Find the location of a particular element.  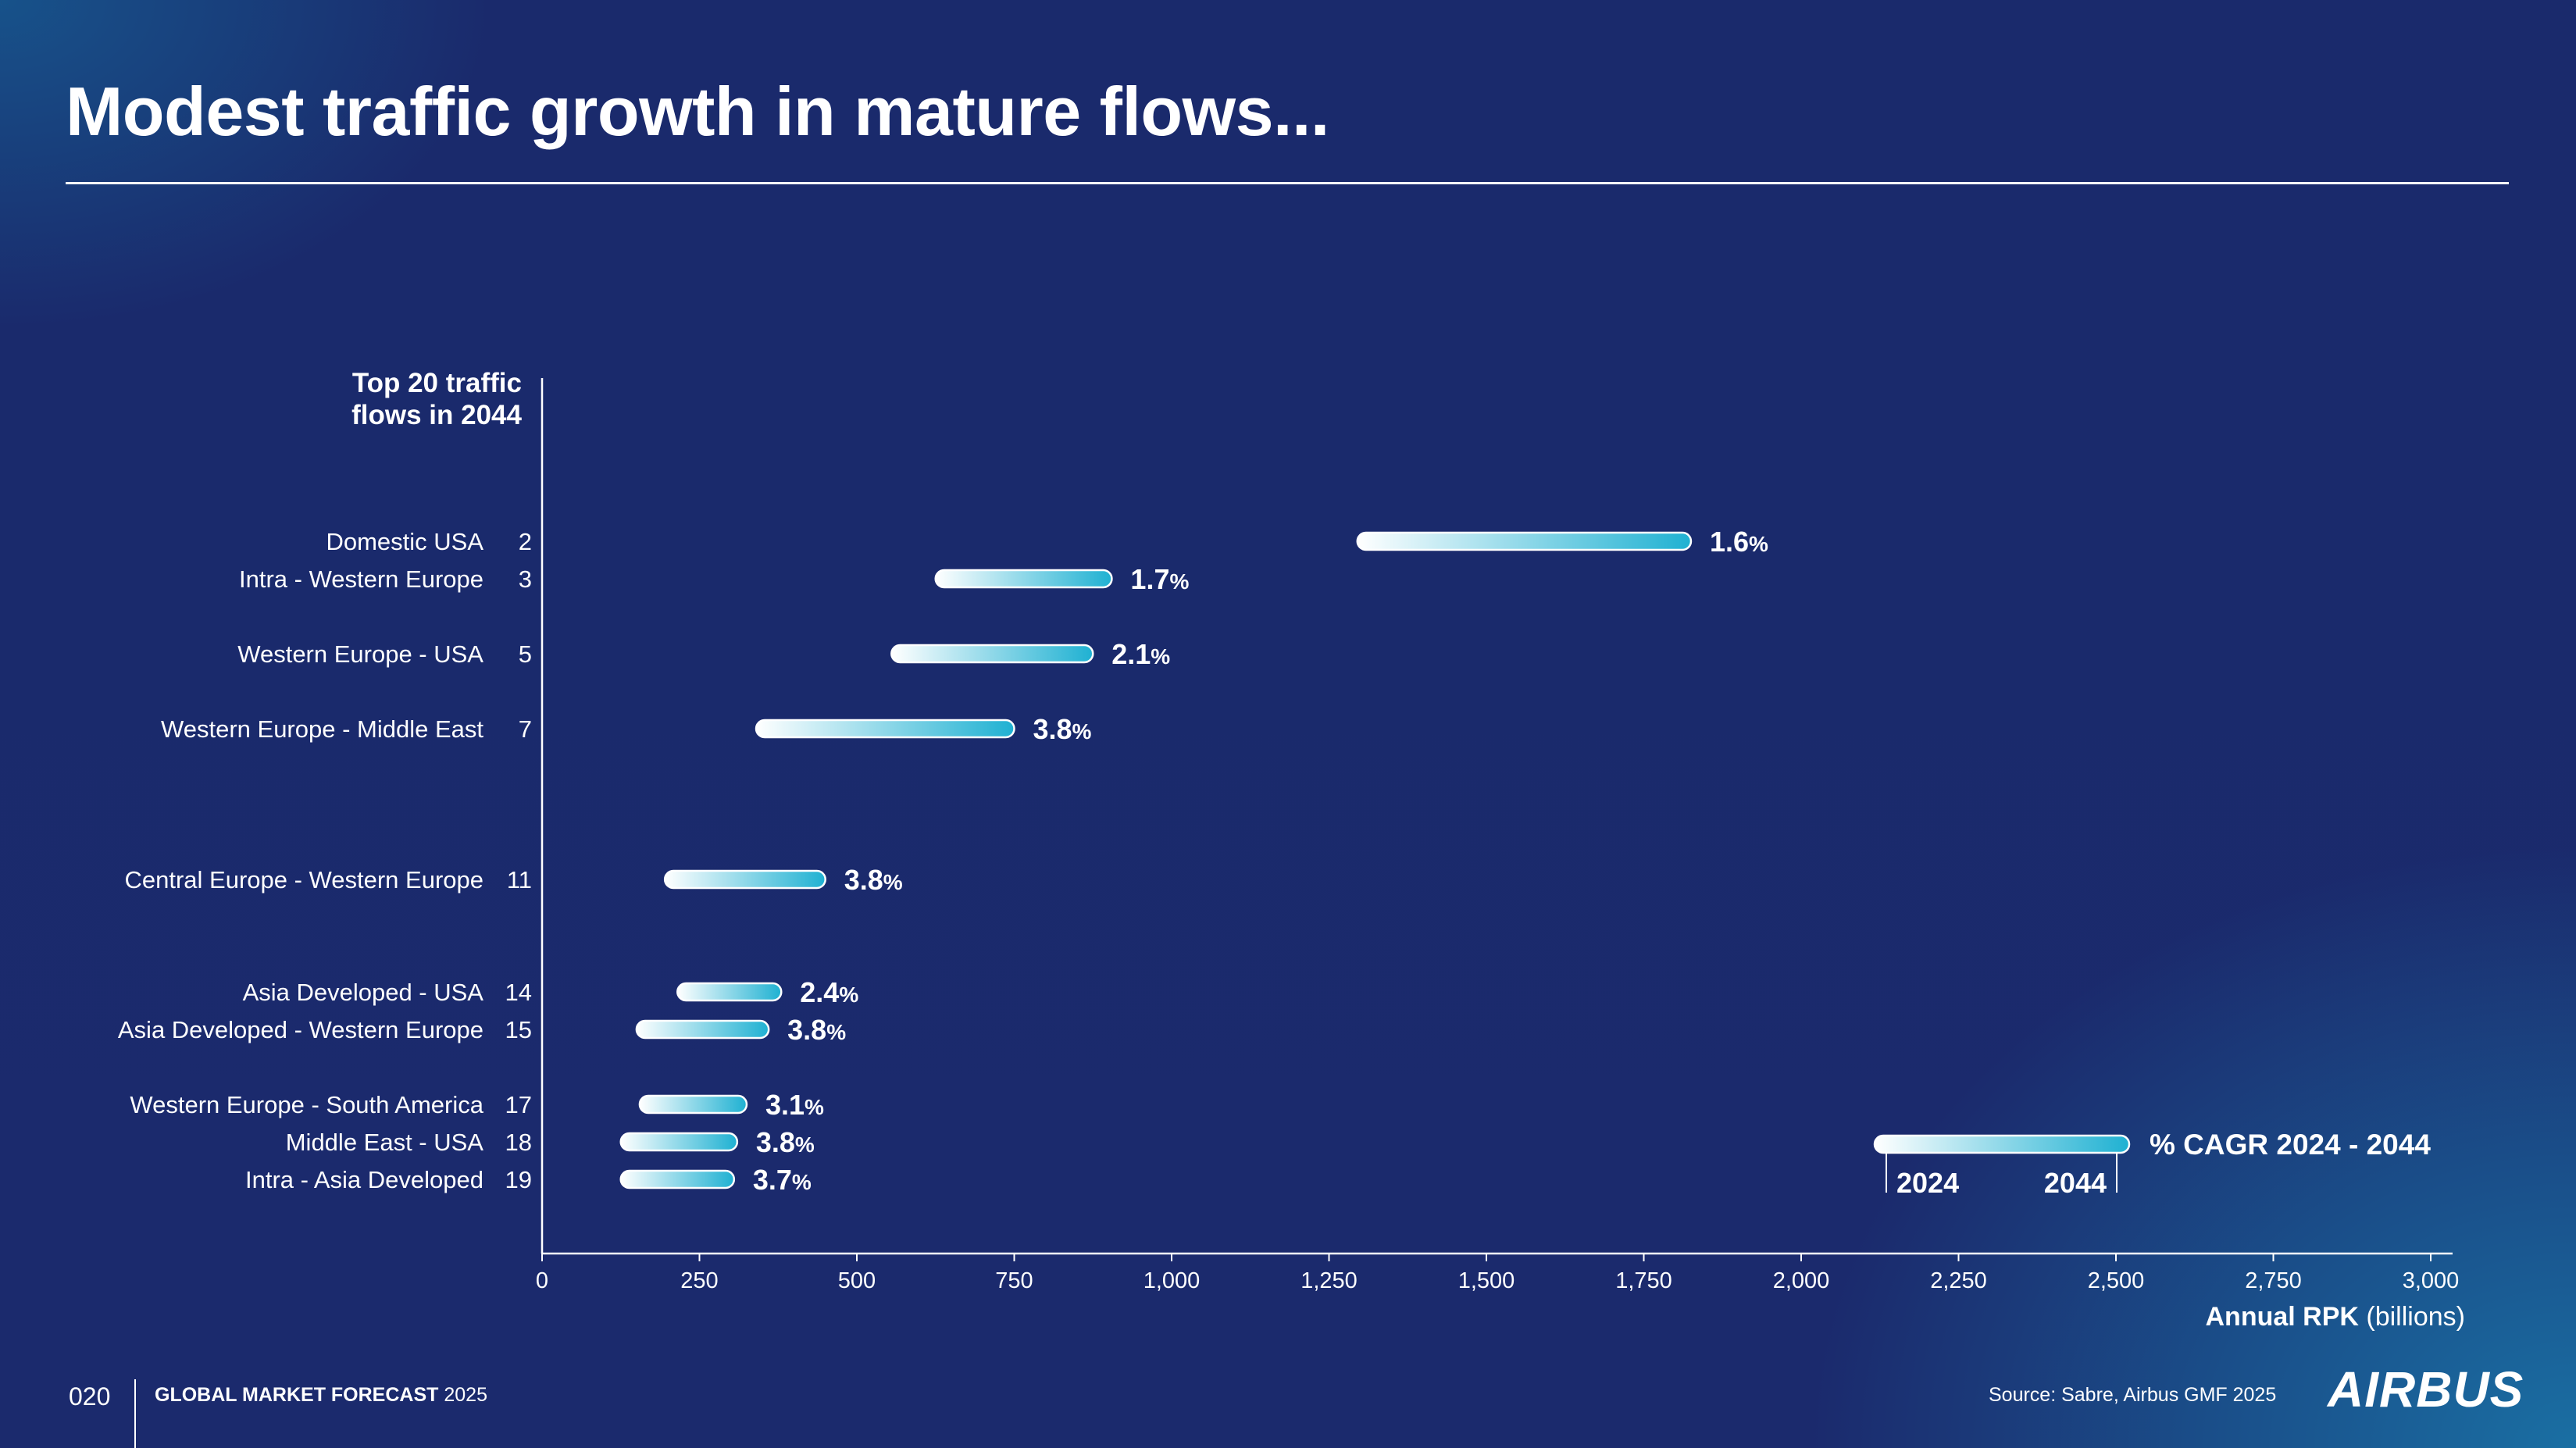

x-tick-label: 500 is located at coordinates (857, 1280).